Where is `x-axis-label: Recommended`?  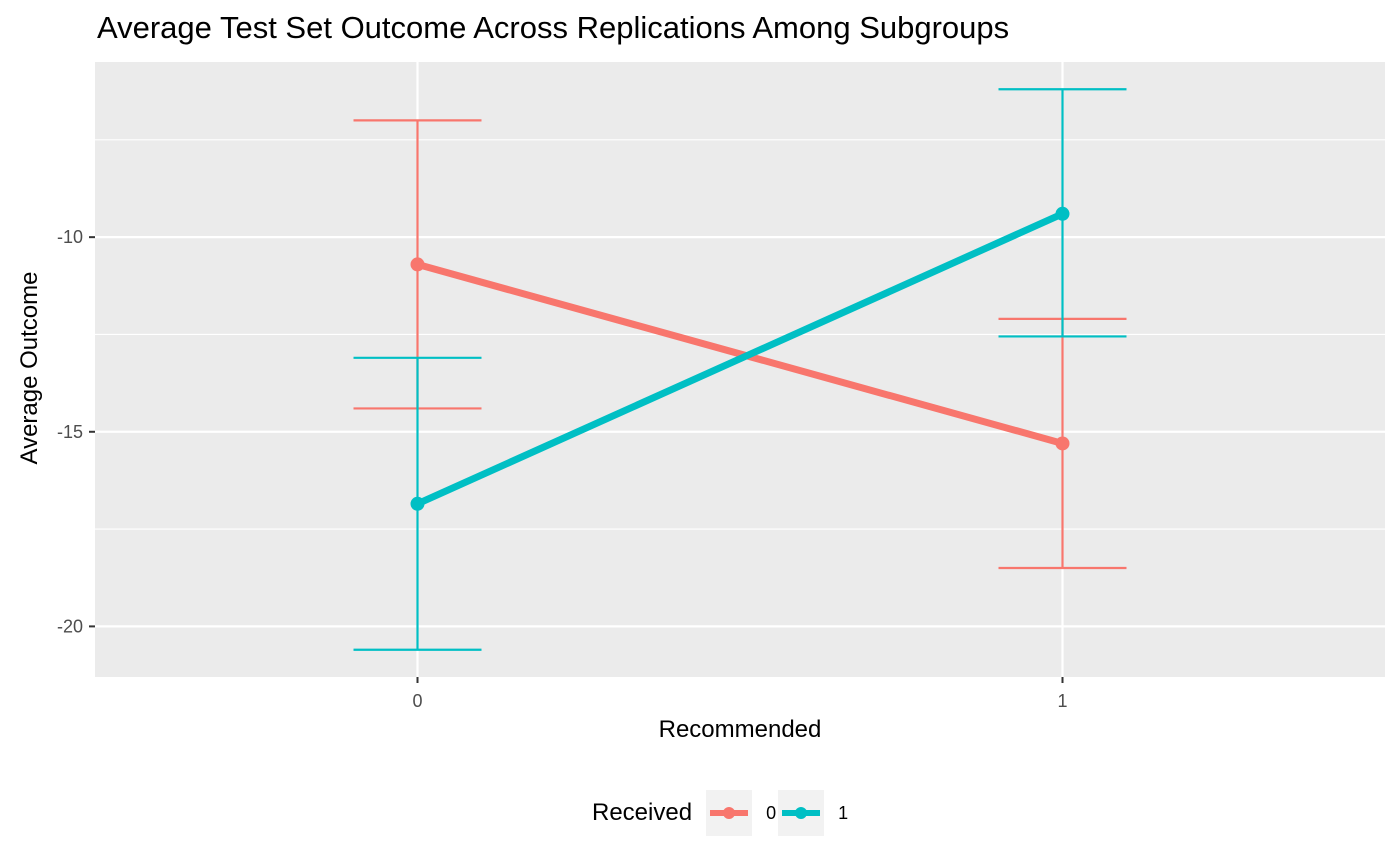
x-axis-label: Recommended is located at coordinates (740, 729).